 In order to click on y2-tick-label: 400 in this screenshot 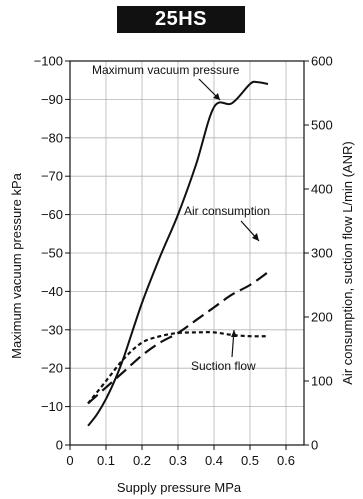, I will do `click(322, 189)`.